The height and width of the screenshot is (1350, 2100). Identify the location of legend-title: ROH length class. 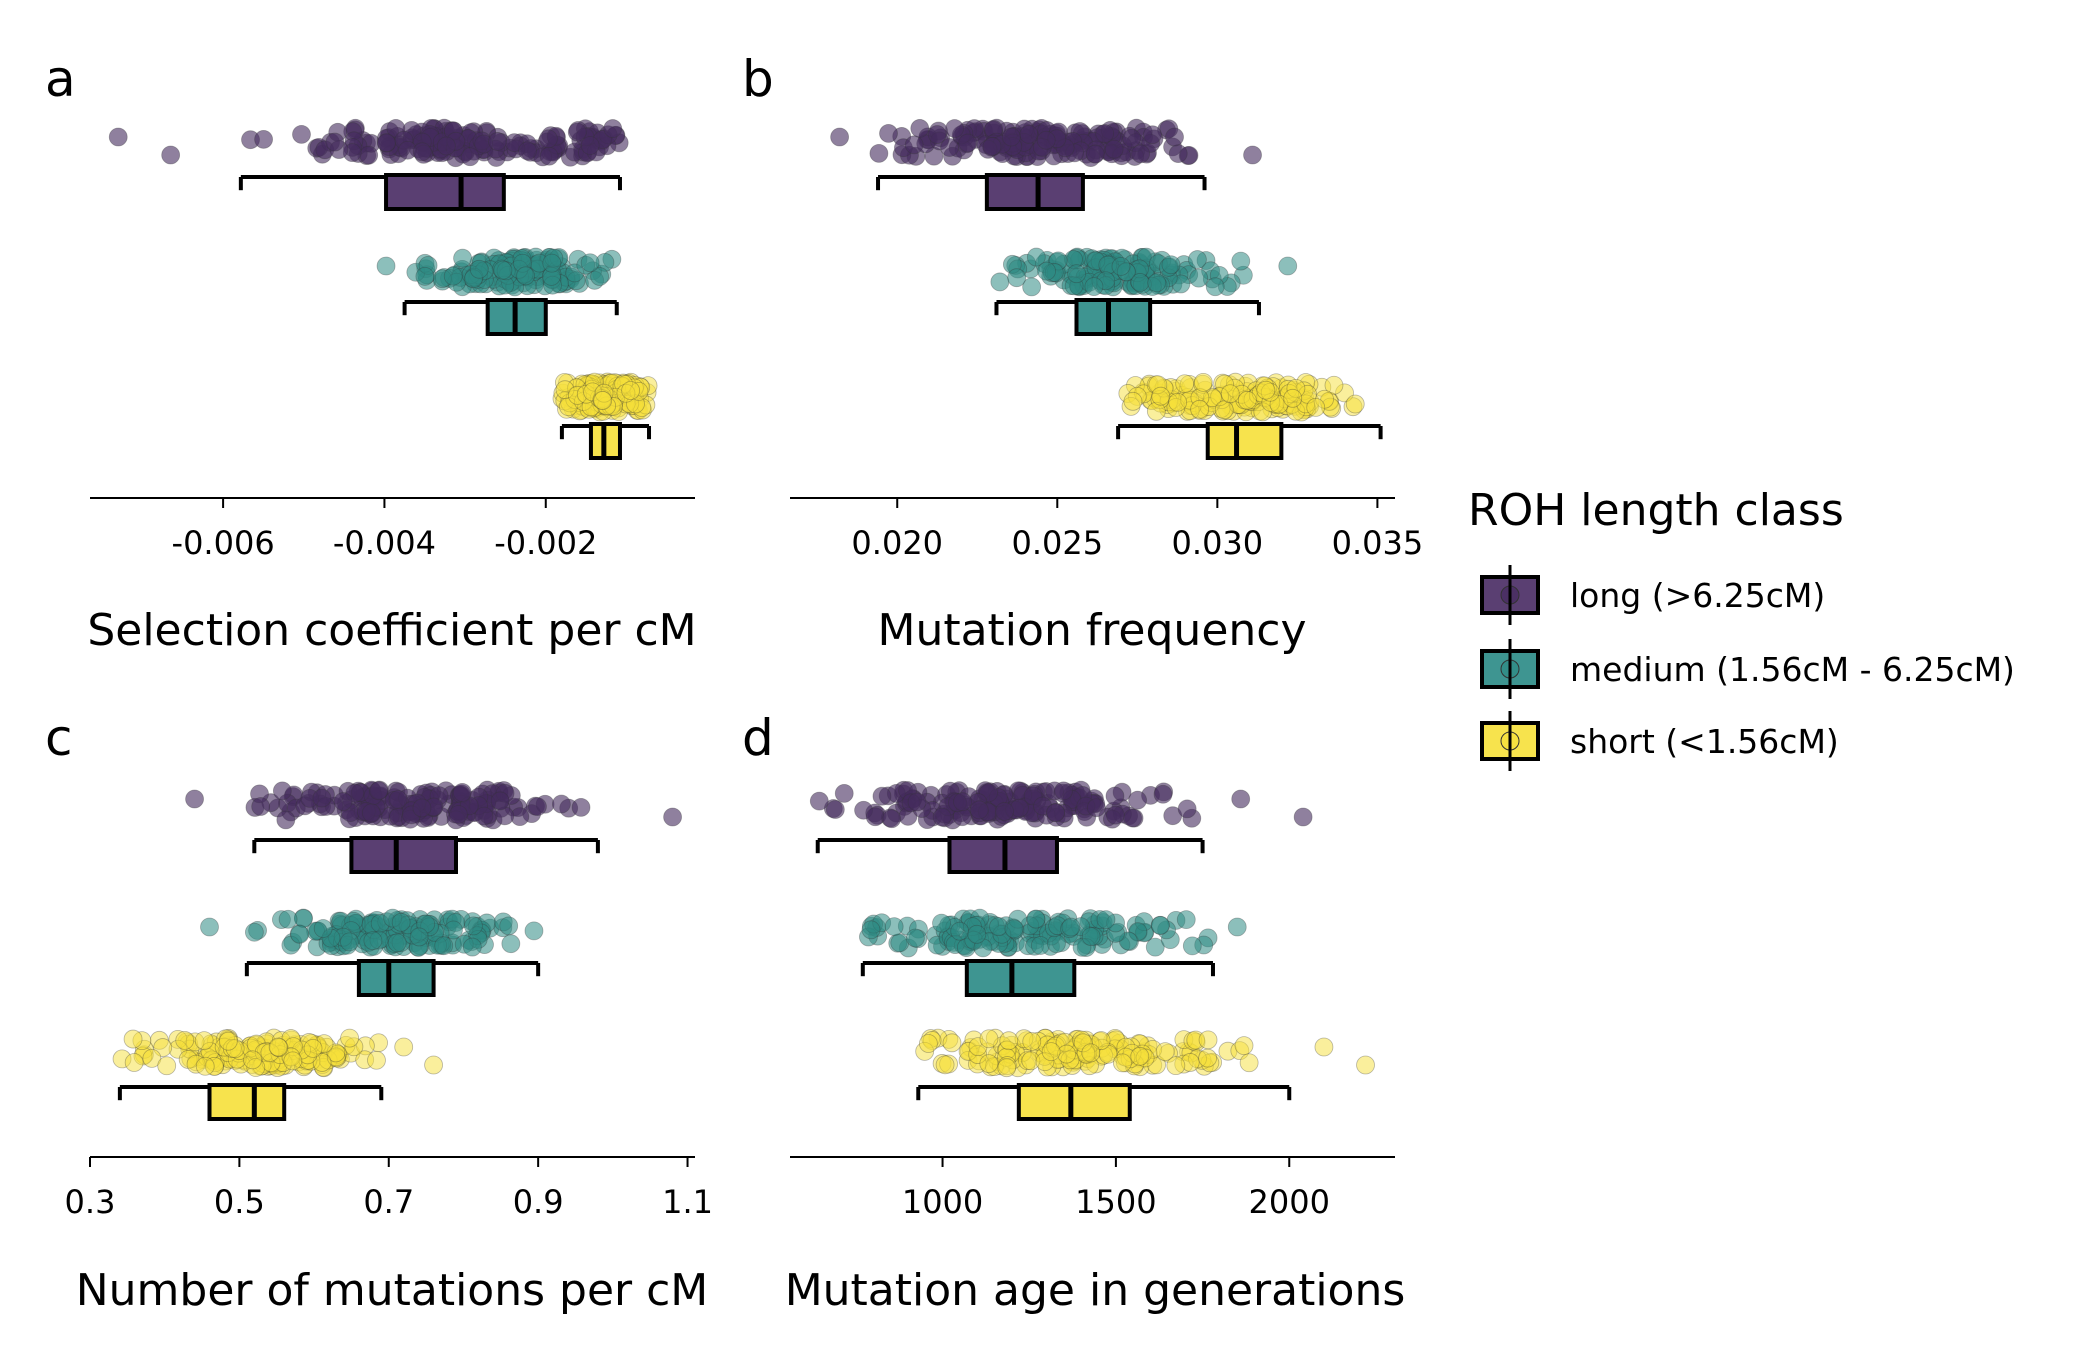
(1656, 510).